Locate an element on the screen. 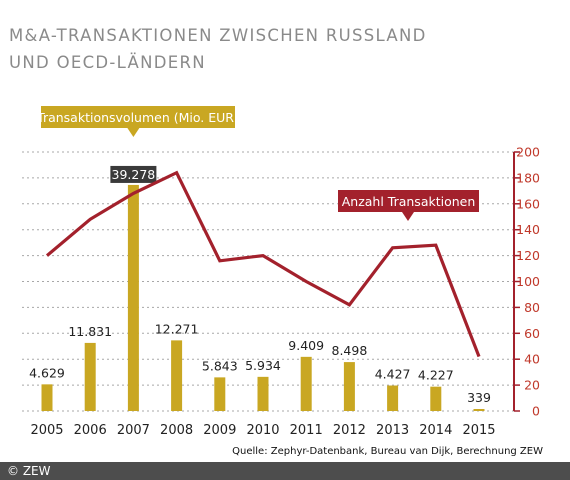  legend-bar-box is located at coordinates (138, 117).